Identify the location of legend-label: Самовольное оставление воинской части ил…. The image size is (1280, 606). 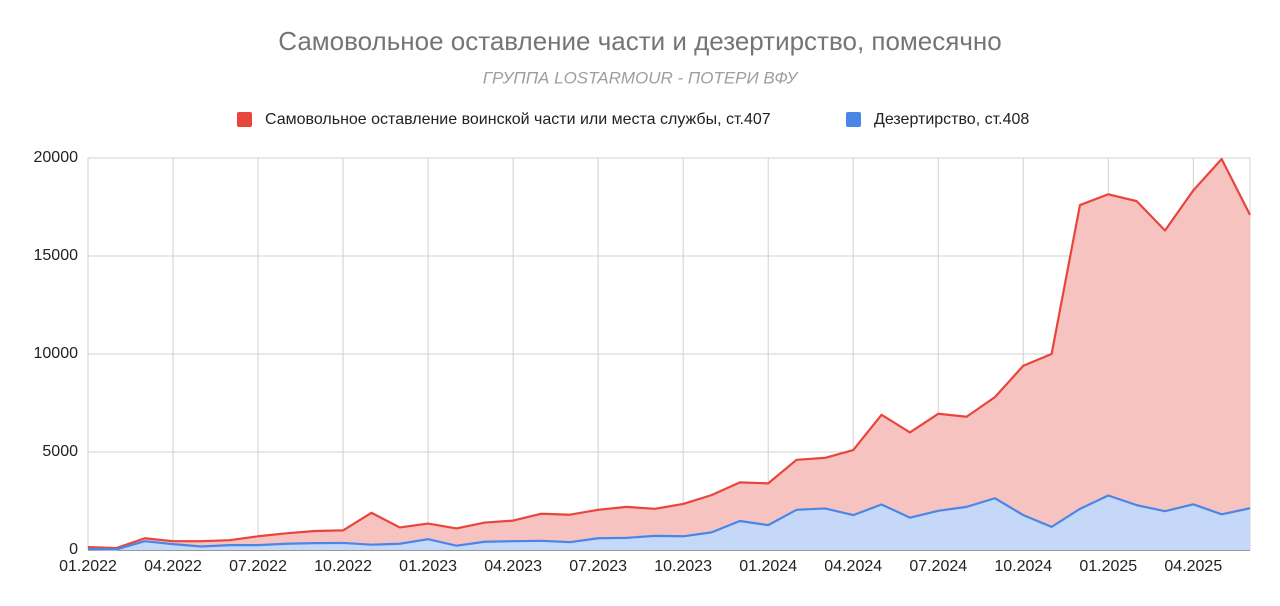
(518, 119).